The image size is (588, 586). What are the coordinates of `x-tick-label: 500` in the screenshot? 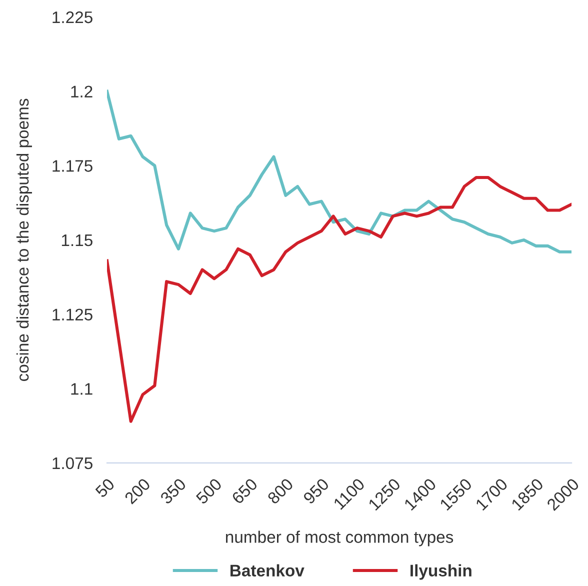 It's located at (208, 491).